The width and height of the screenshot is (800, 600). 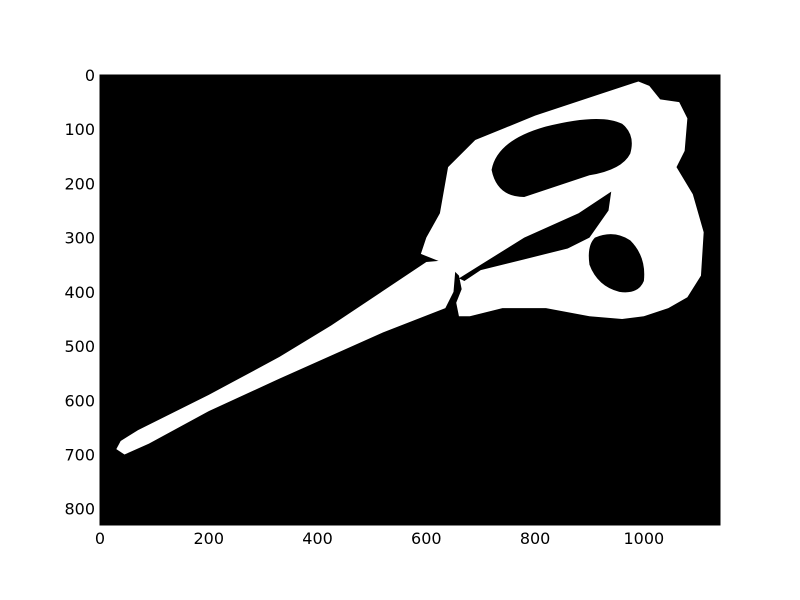 I want to click on x-axis: 0 200 400 600 800 1000, so click(x=379, y=534).